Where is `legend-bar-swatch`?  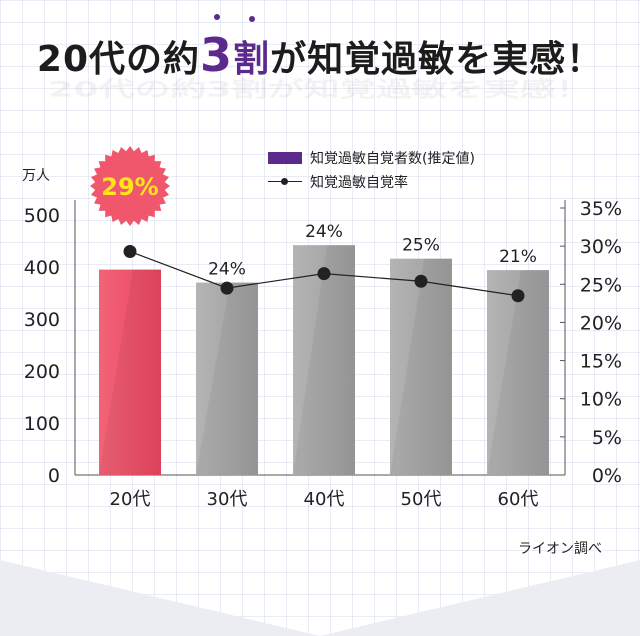
legend-bar-swatch is located at coordinates (285, 158).